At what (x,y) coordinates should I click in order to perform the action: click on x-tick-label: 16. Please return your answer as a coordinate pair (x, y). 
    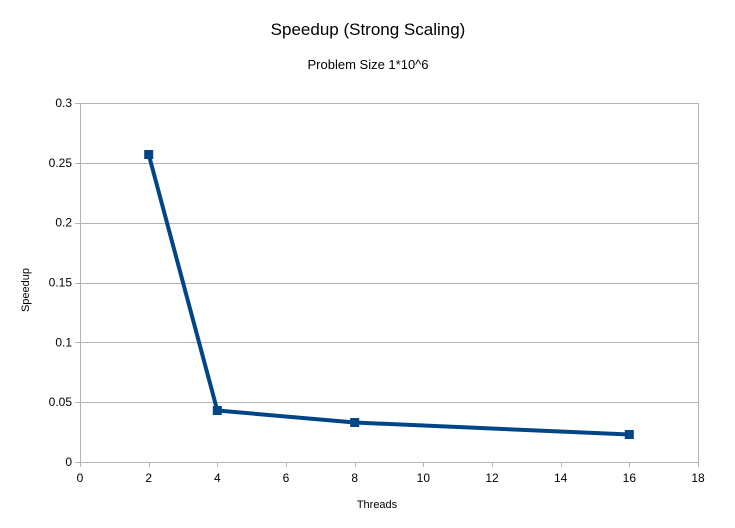
    Looking at the image, I should click on (630, 478).